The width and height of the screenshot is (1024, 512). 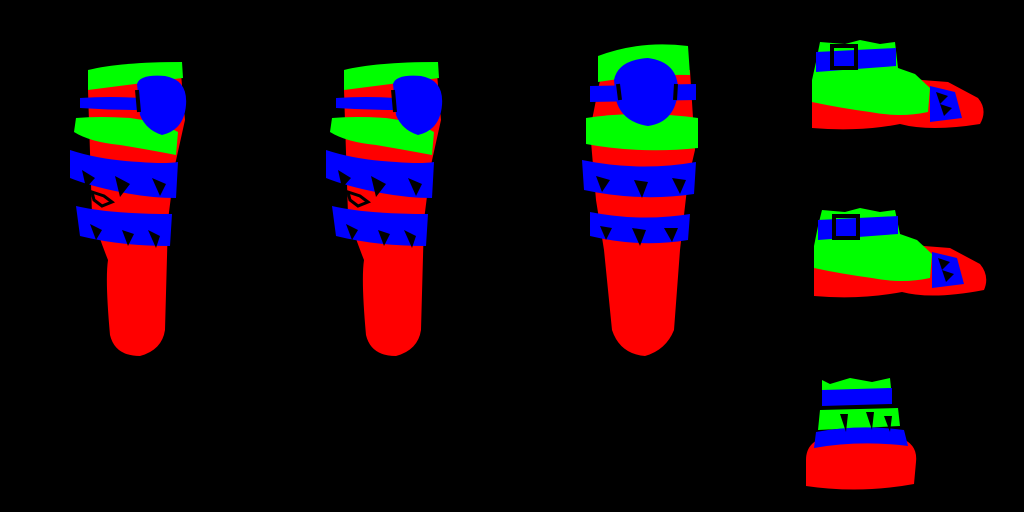 I want to click on leg-guard-right-angled, so click(x=384, y=209).